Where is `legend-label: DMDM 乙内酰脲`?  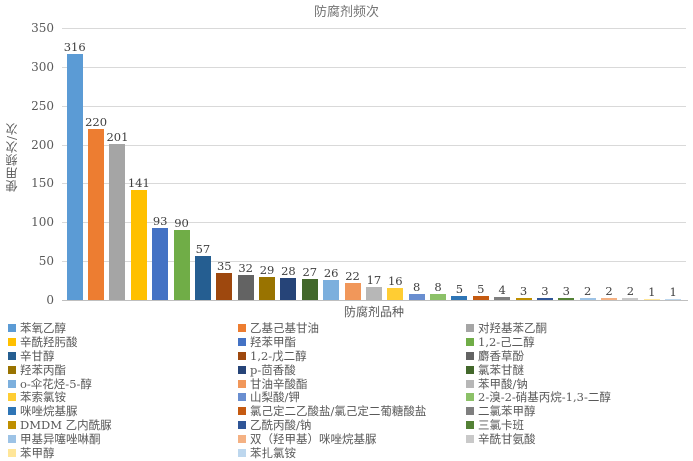
legend-label: DMDM 乙内酰脲 is located at coordinates (66, 425).